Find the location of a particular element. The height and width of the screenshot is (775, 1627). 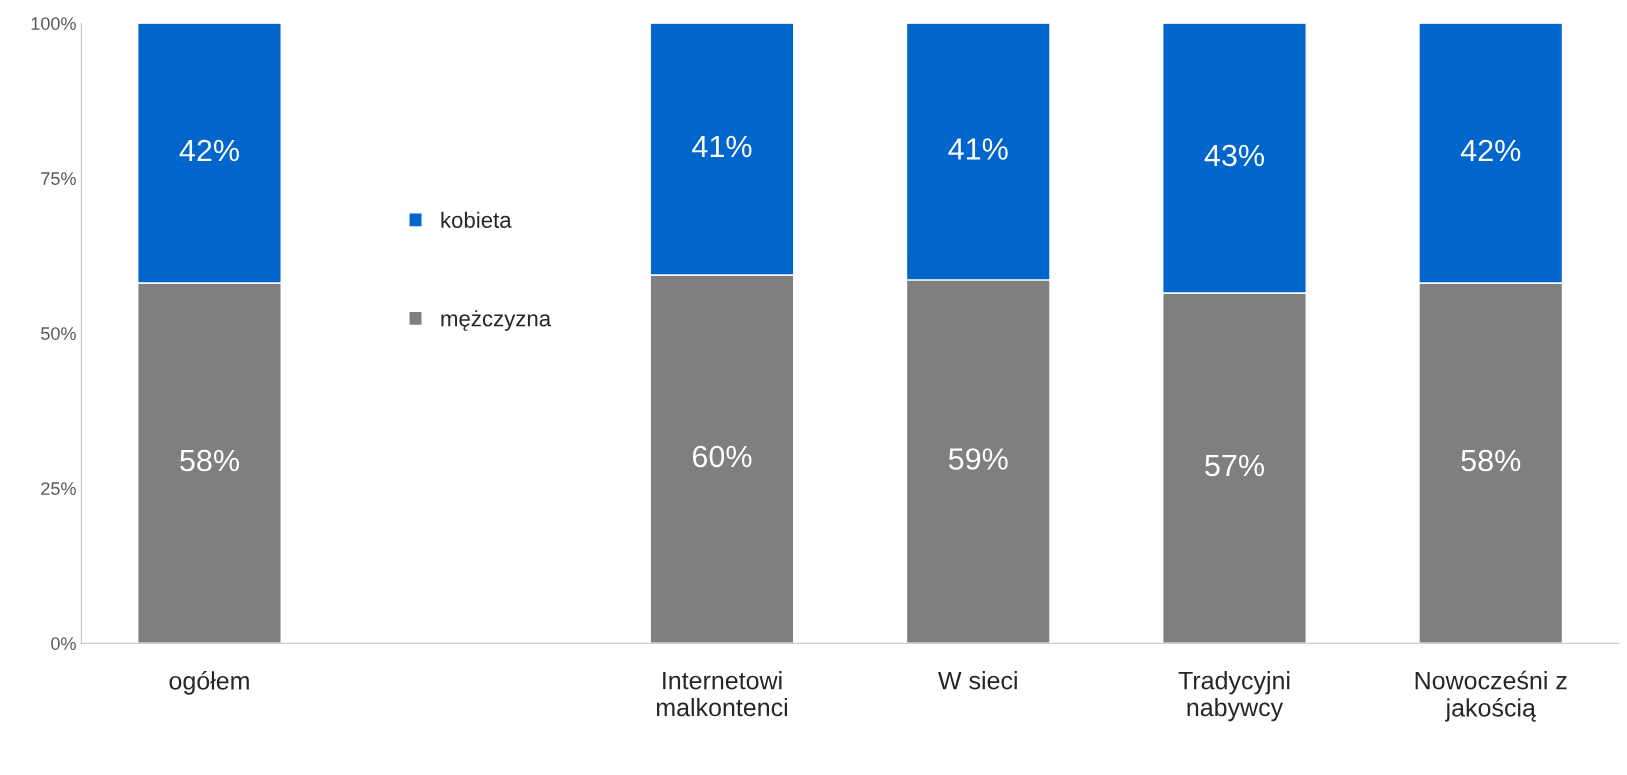

x-tick-label: Nowocześni z jakością is located at coordinates (1491, 696).